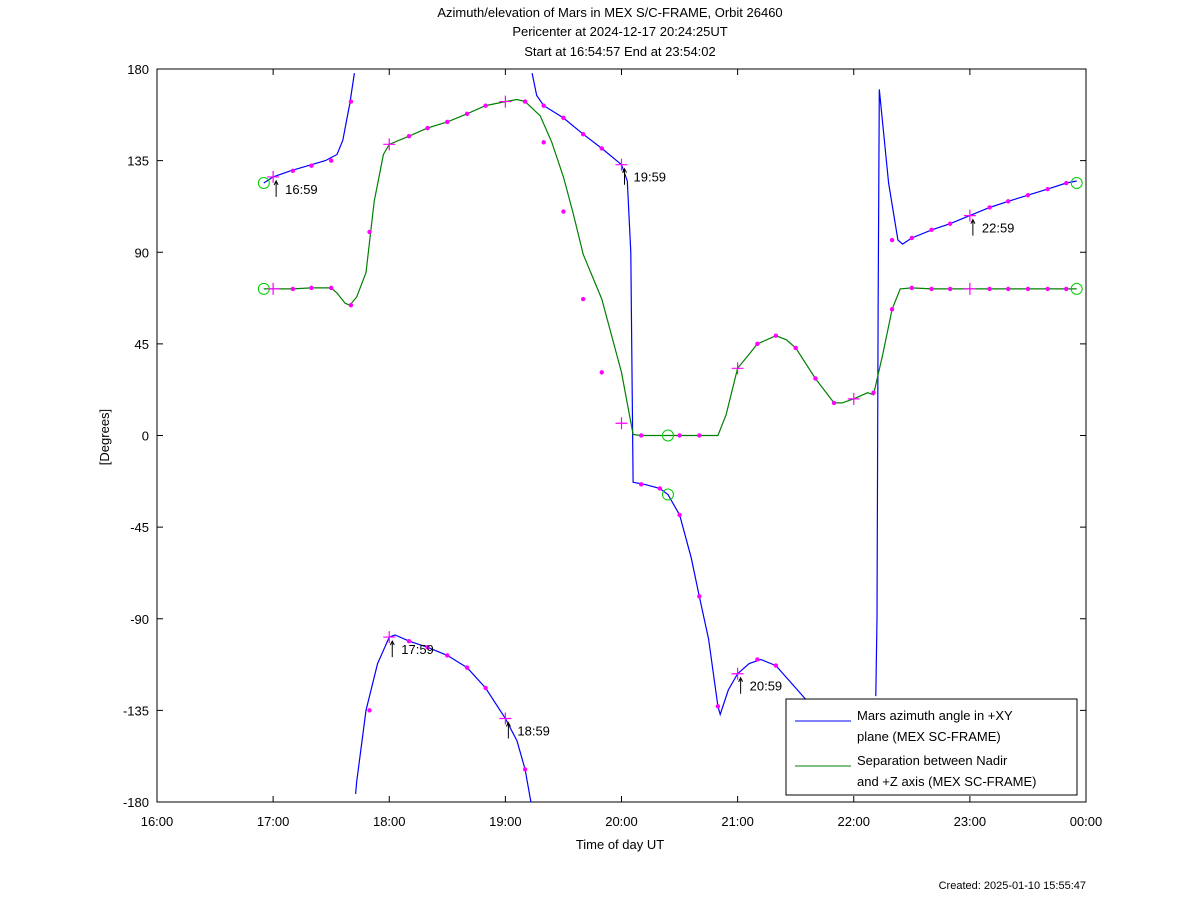 This screenshot has width=1200, height=901. What do you see at coordinates (932, 760) in the screenshot?
I see `legend-label-separation-1: Separation between Nadir` at bounding box center [932, 760].